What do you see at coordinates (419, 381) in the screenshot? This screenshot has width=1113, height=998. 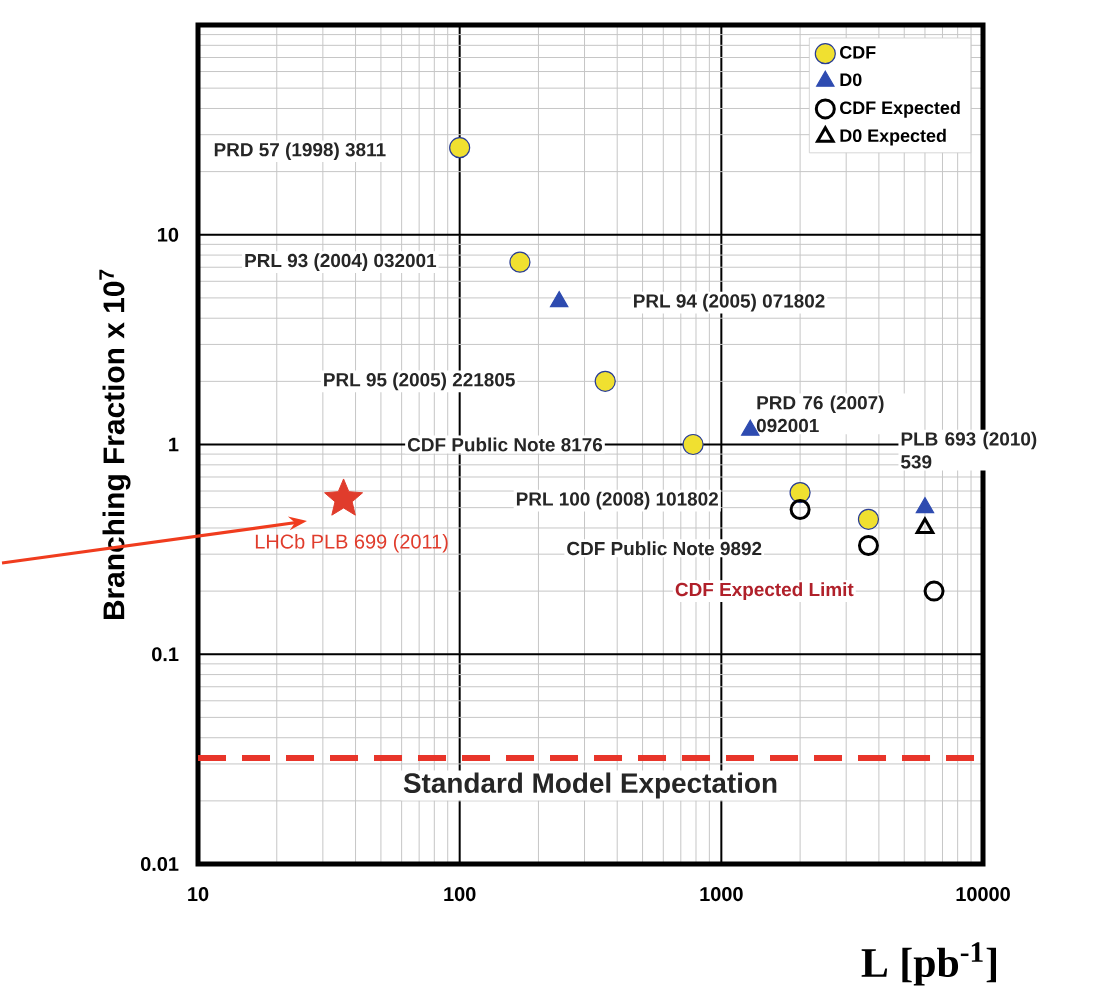 I see `annotation: PRL 95 (2005) 221805` at bounding box center [419, 381].